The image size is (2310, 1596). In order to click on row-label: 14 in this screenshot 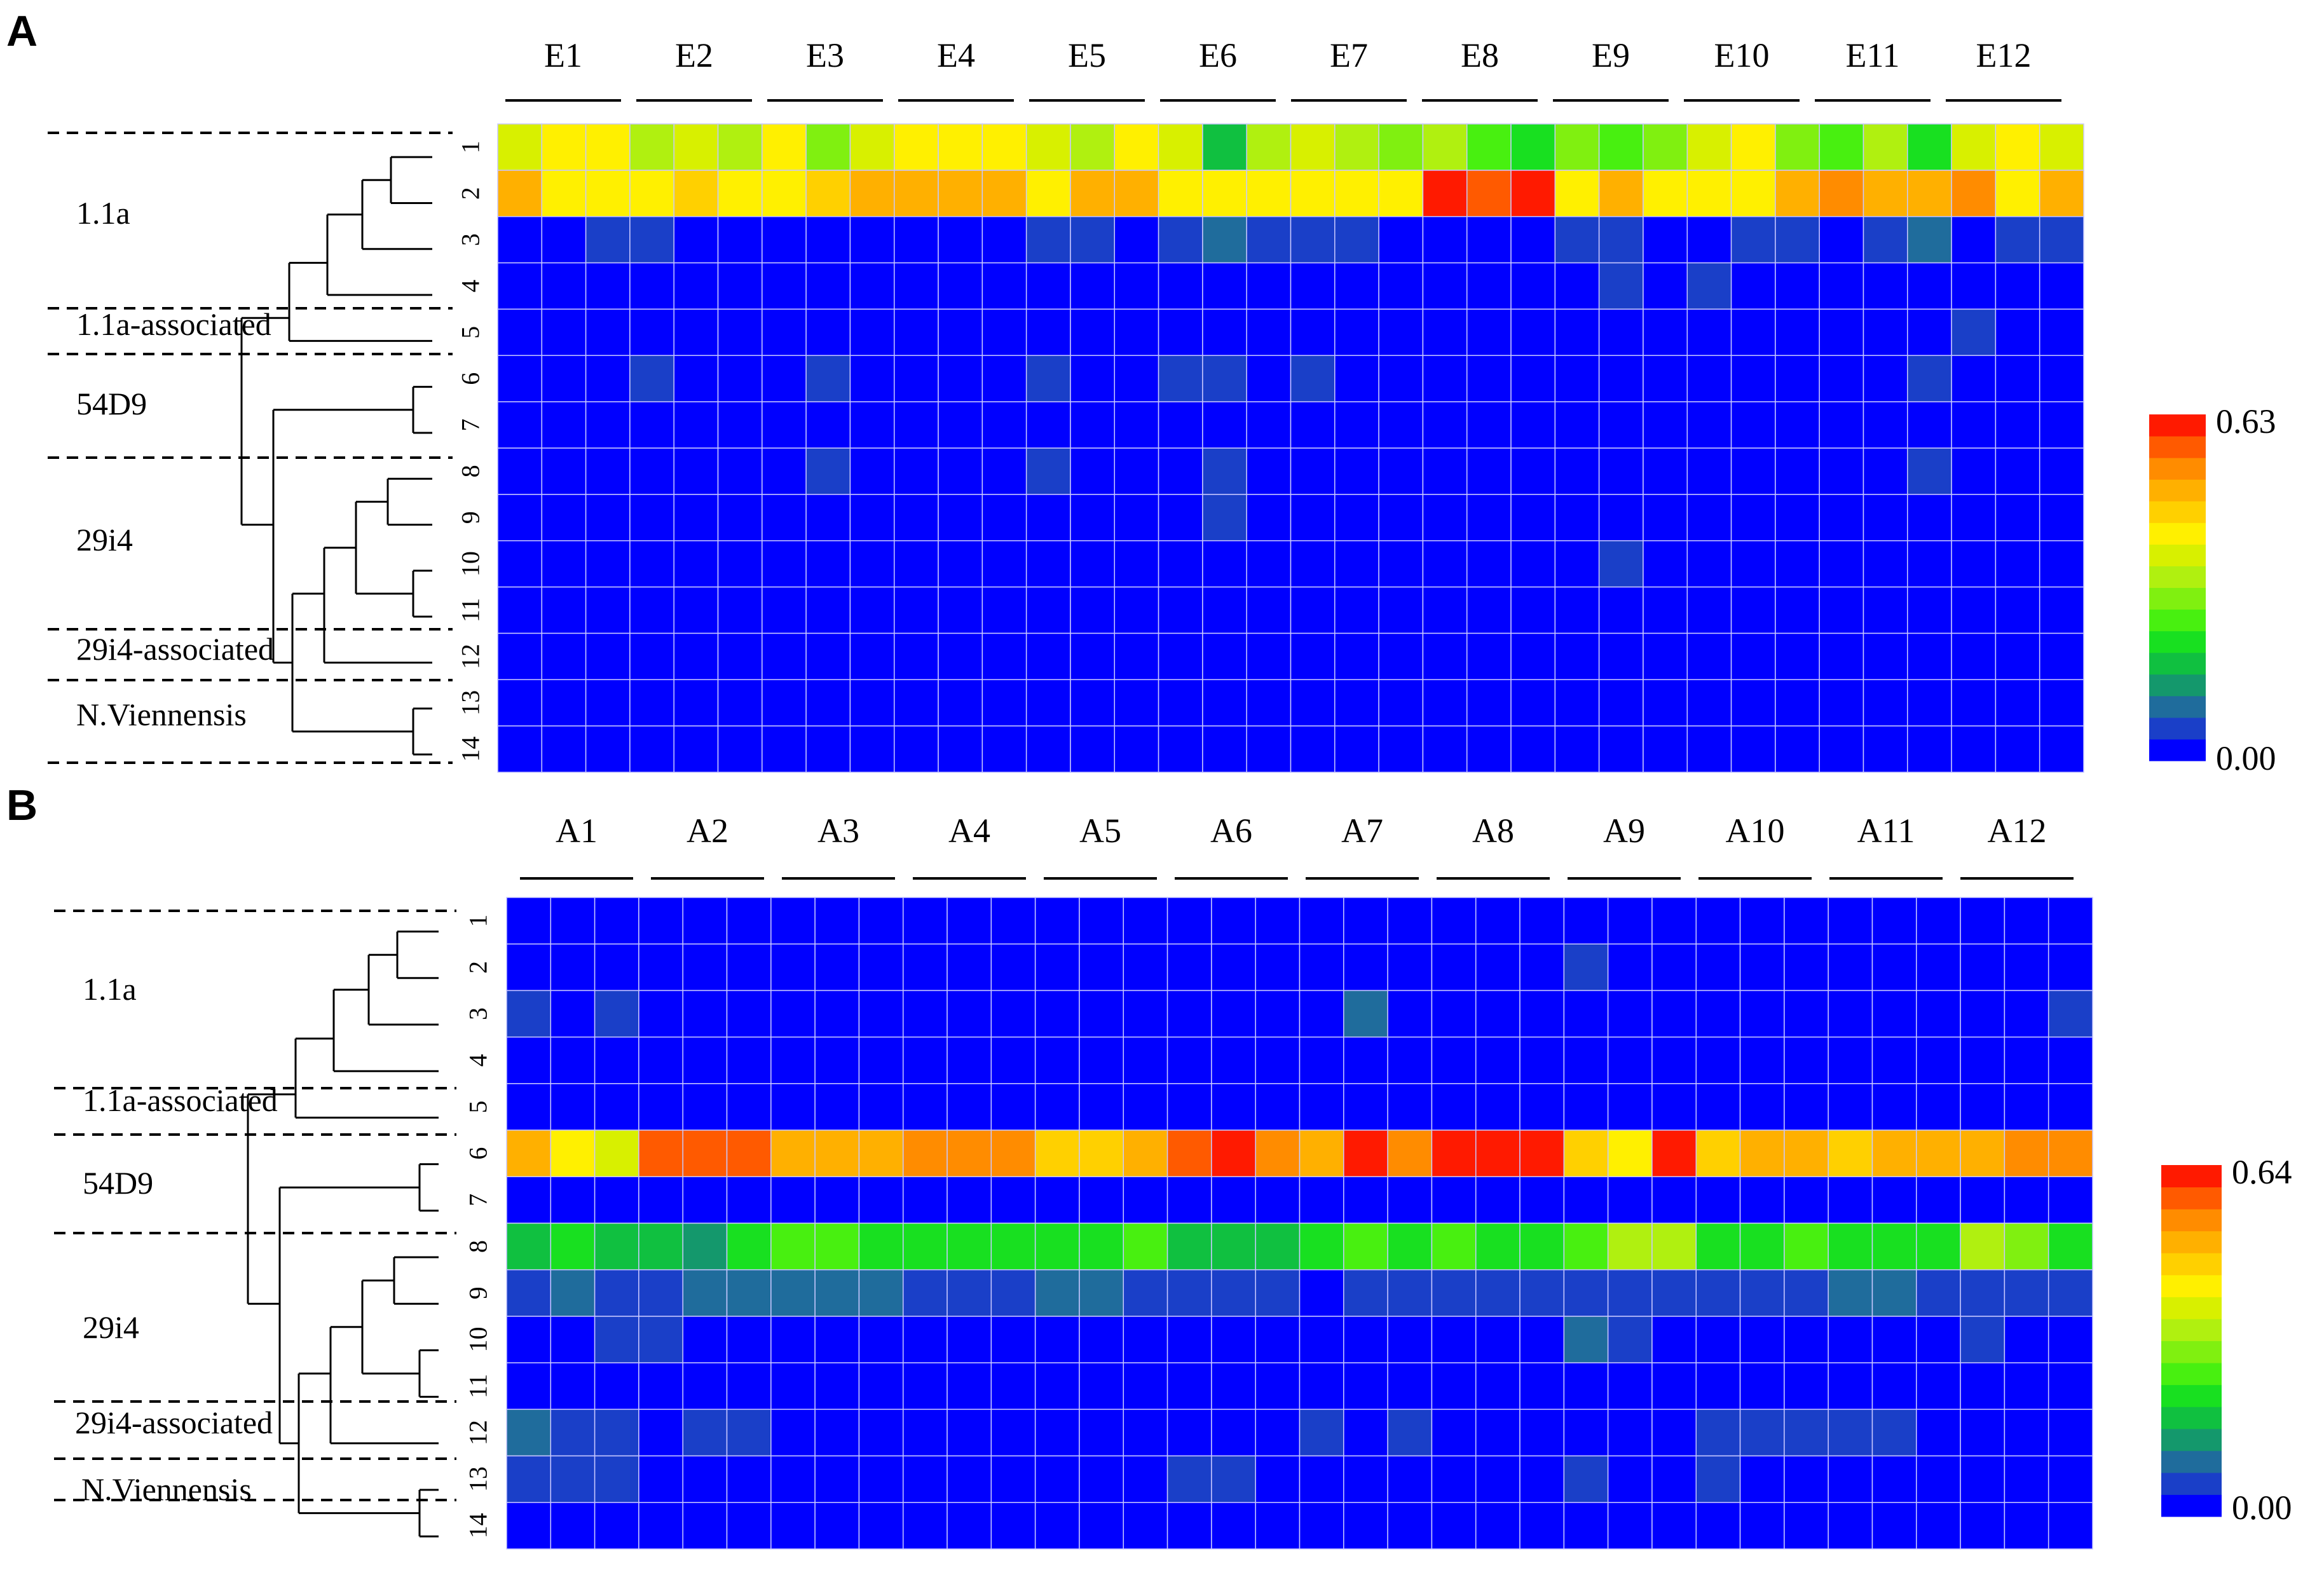, I will do `click(479, 1525)`.